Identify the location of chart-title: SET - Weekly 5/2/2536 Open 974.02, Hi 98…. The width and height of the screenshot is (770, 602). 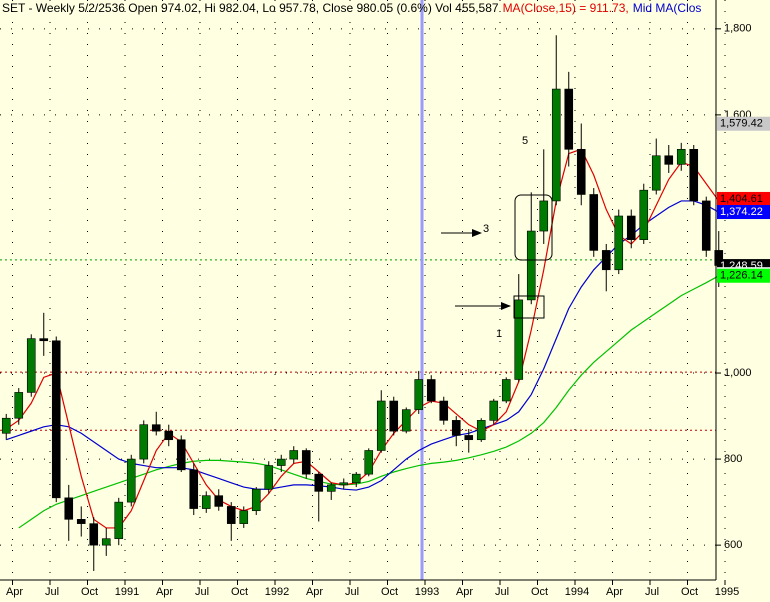
(351, 8).